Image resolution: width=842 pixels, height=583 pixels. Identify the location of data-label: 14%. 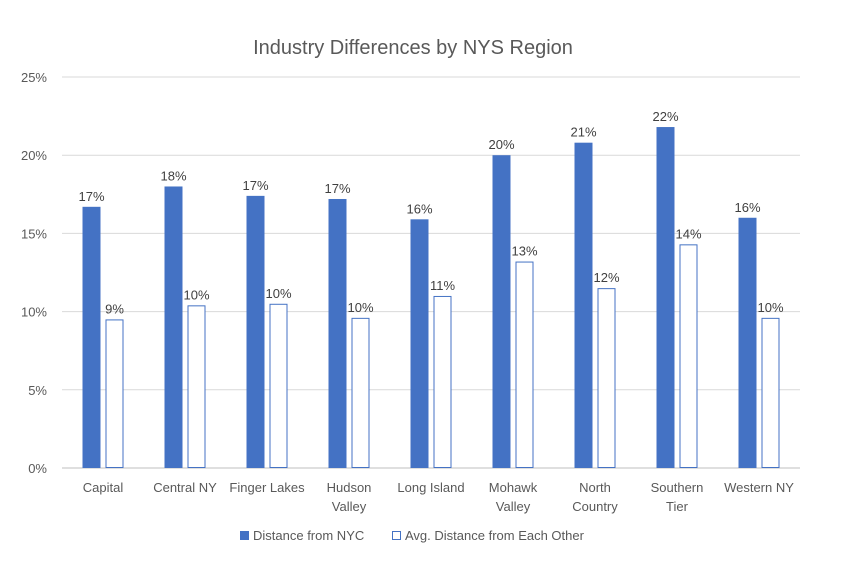
(688, 233).